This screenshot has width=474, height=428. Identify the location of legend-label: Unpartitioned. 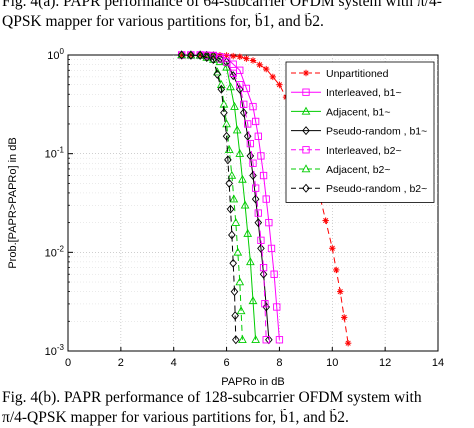
(357, 74).